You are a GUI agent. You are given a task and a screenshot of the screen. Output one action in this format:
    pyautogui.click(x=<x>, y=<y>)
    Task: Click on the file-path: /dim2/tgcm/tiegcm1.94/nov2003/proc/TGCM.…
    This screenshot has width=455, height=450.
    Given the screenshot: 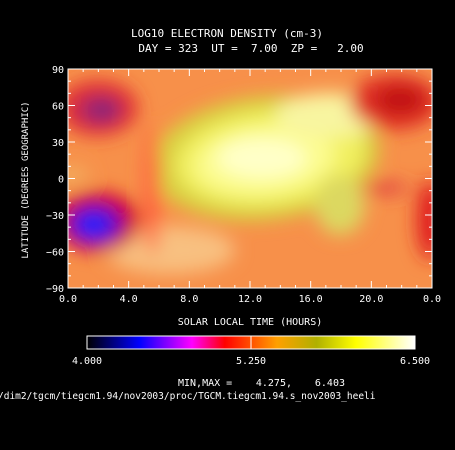 What is the action you would take?
    pyautogui.click(x=188, y=396)
    